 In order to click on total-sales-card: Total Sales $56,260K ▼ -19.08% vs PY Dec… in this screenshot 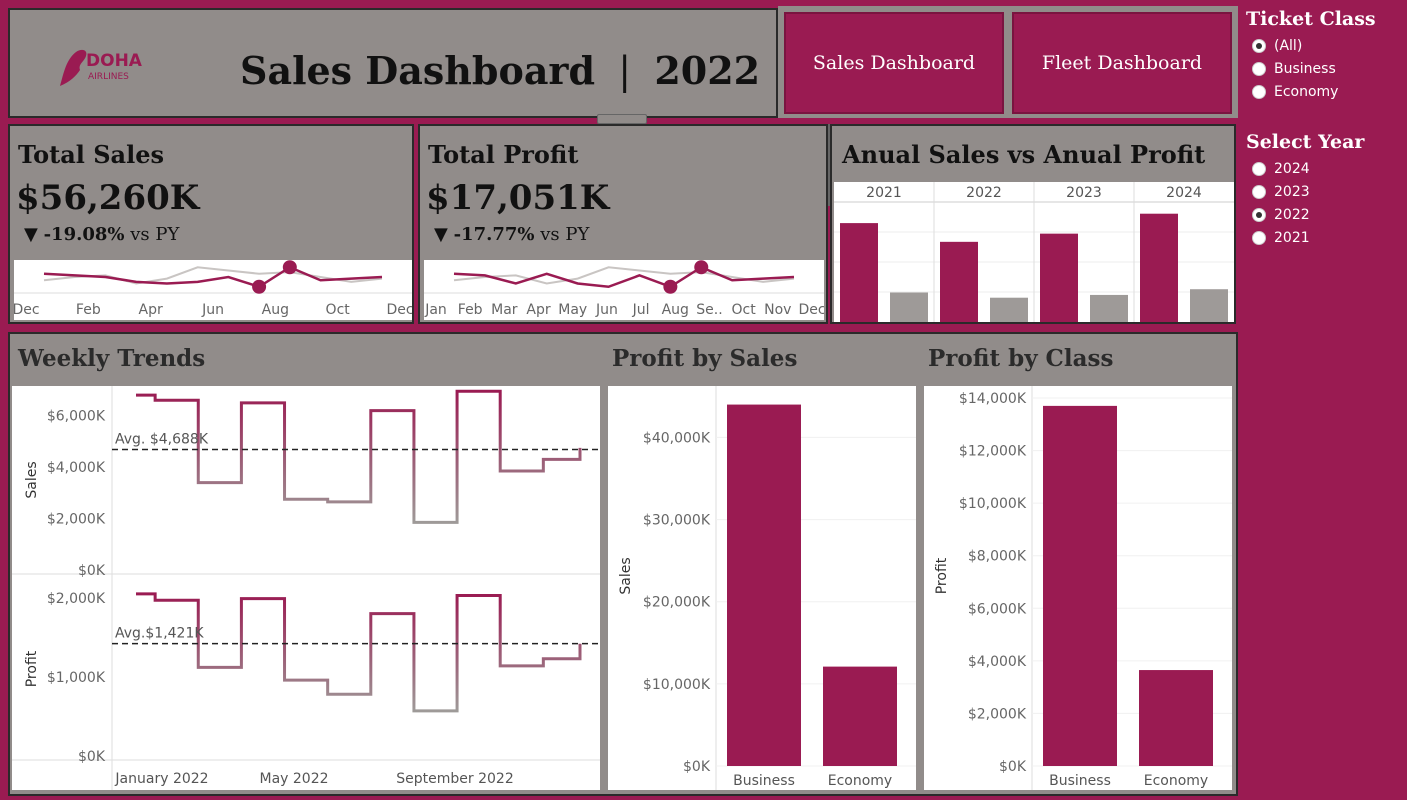, I will do `click(211, 224)`.